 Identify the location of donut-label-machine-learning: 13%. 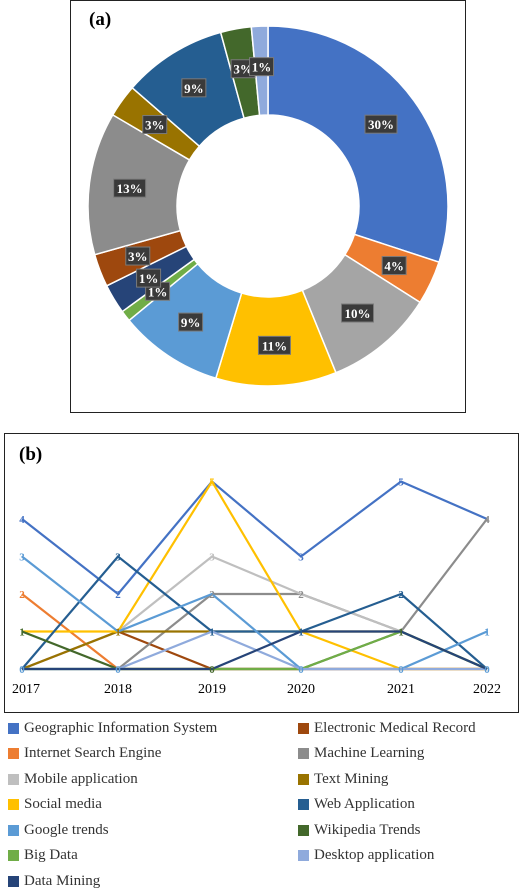
(130, 188).